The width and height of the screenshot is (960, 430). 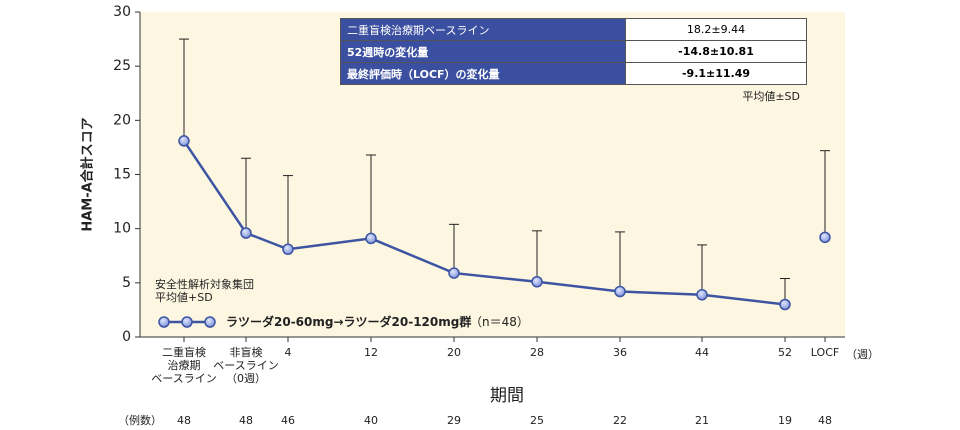 I want to click on cell: -9.1±11.49, so click(x=716, y=73).